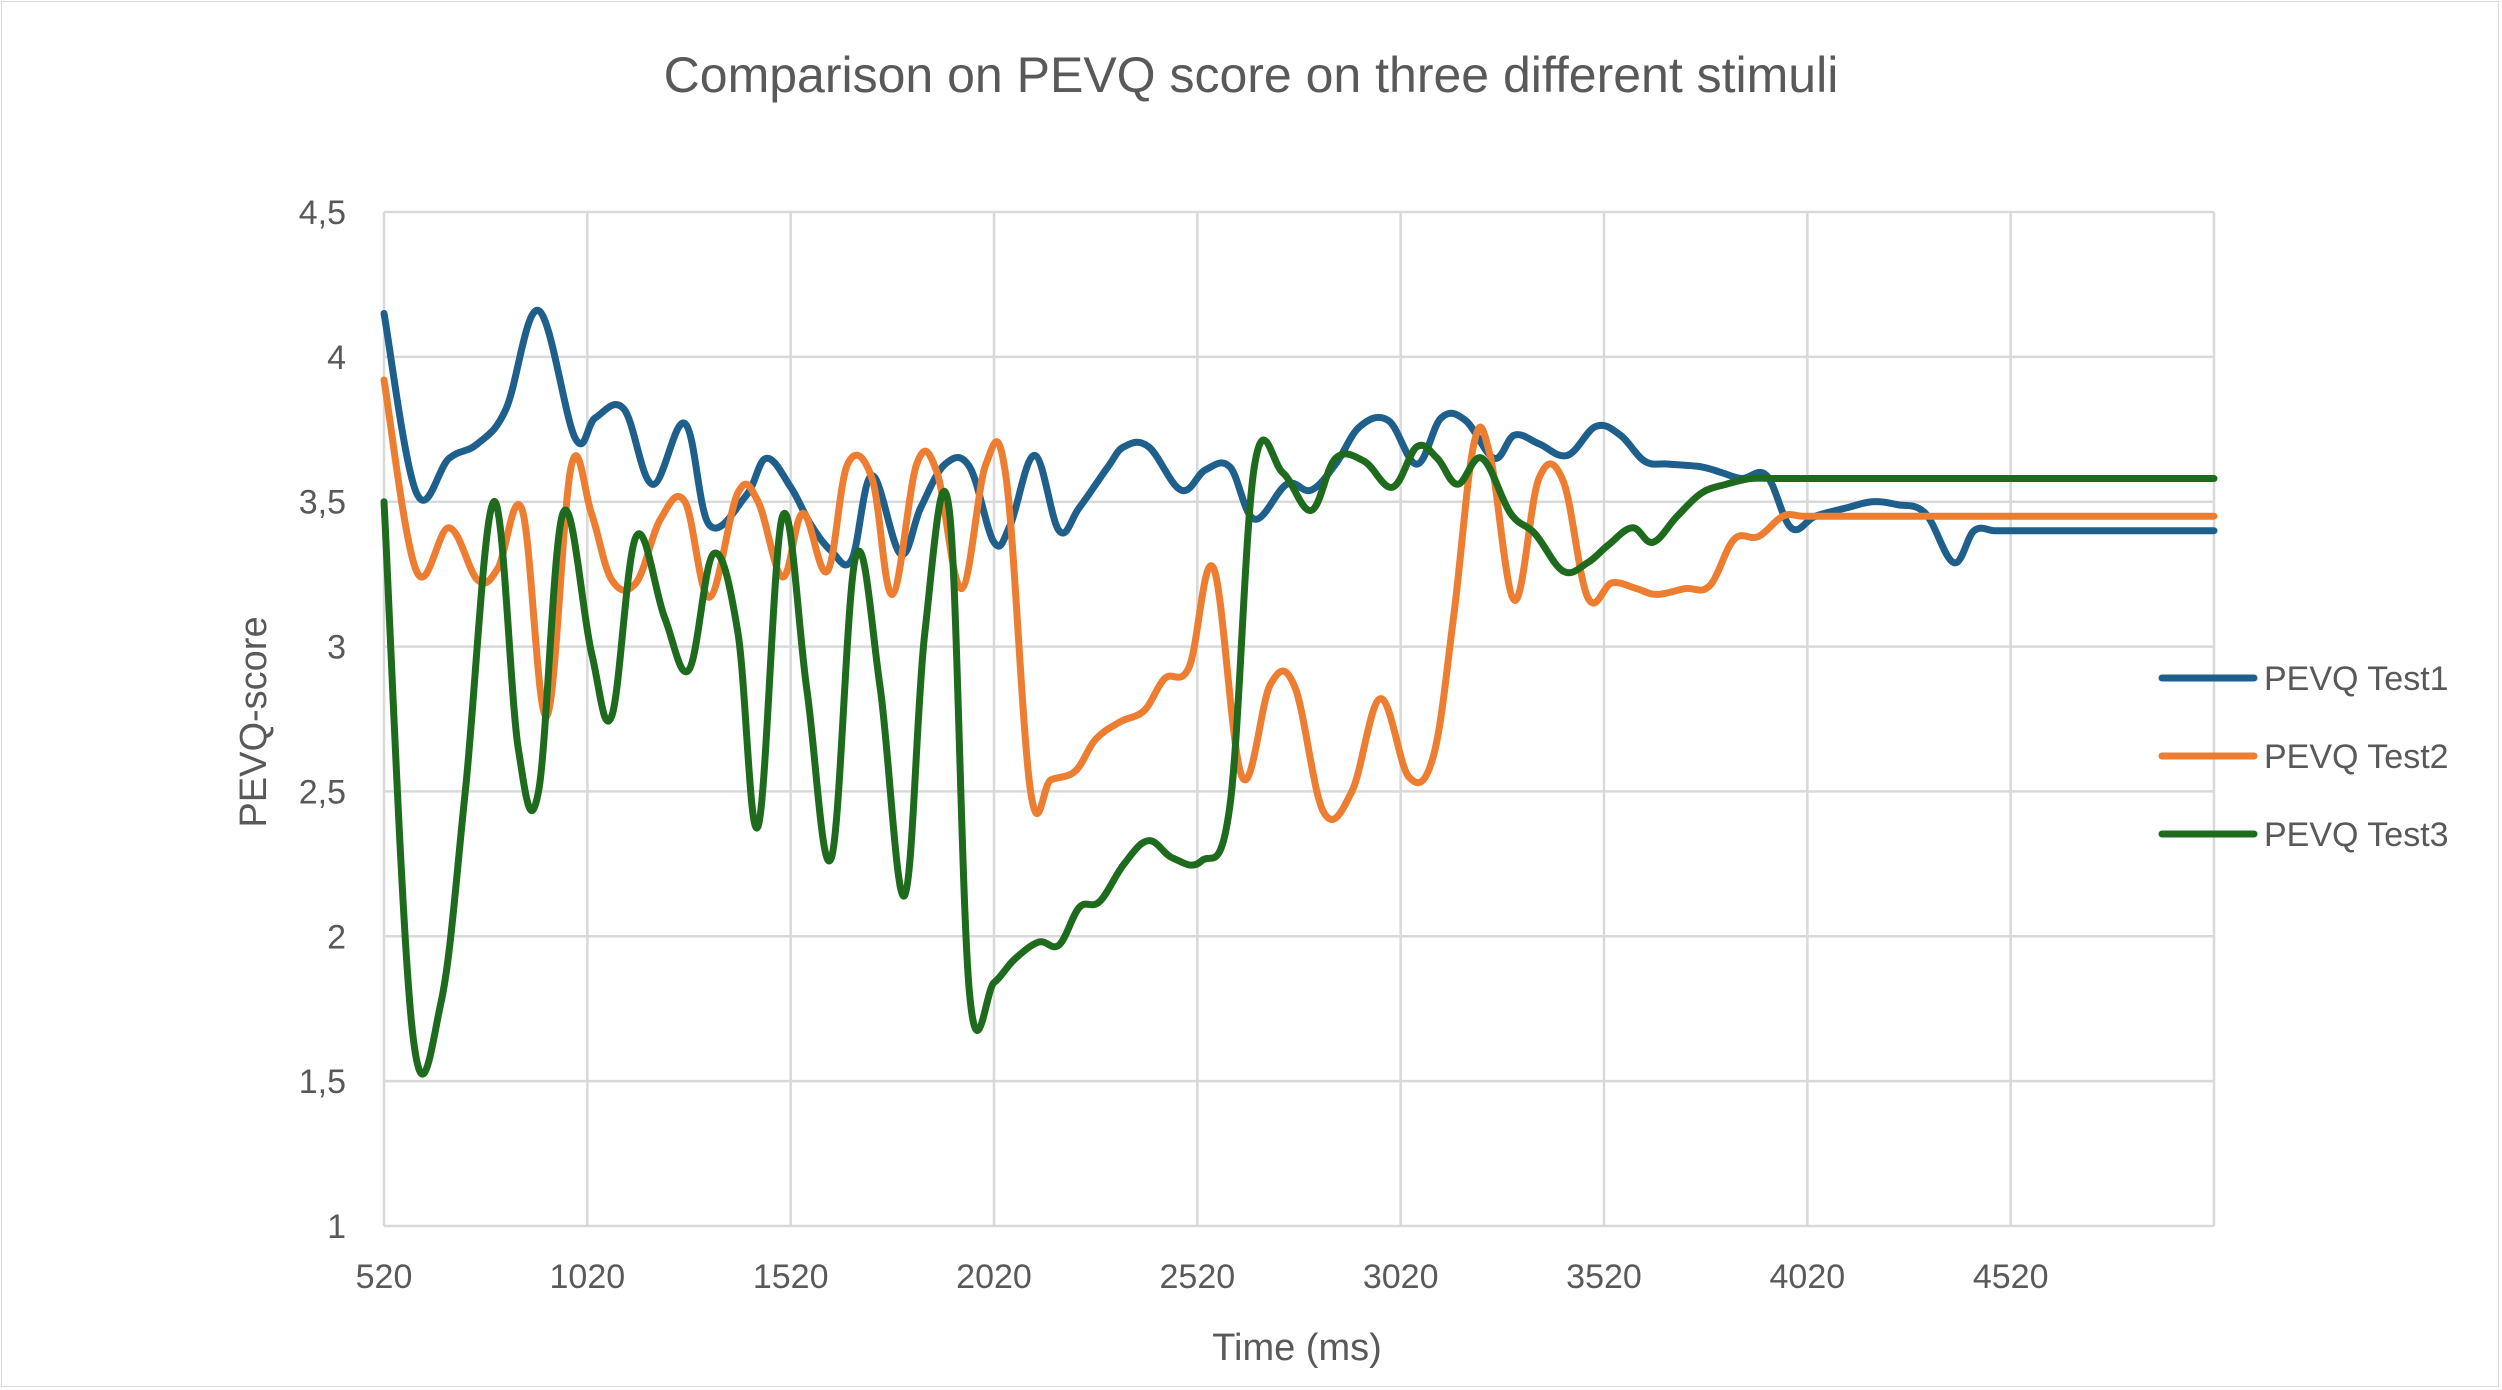  Describe the element at coordinates (336, 358) in the screenshot. I see `y-tick-label: 4` at that location.